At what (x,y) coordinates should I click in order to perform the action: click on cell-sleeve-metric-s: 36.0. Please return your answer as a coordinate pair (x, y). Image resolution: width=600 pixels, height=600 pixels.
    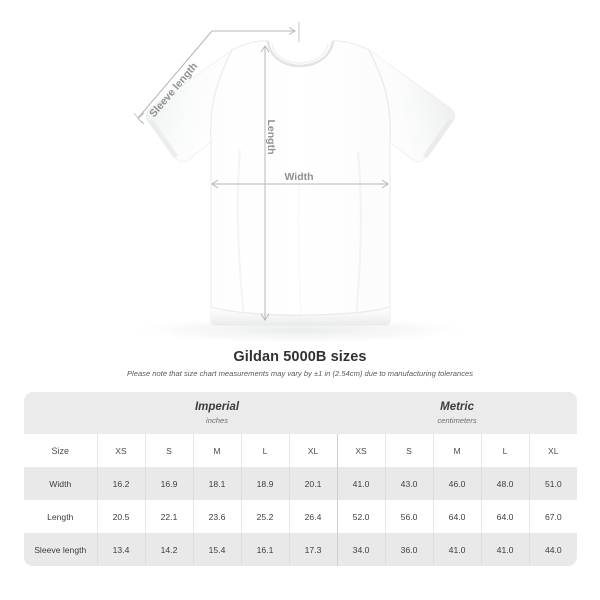
    Looking at the image, I should click on (409, 549).